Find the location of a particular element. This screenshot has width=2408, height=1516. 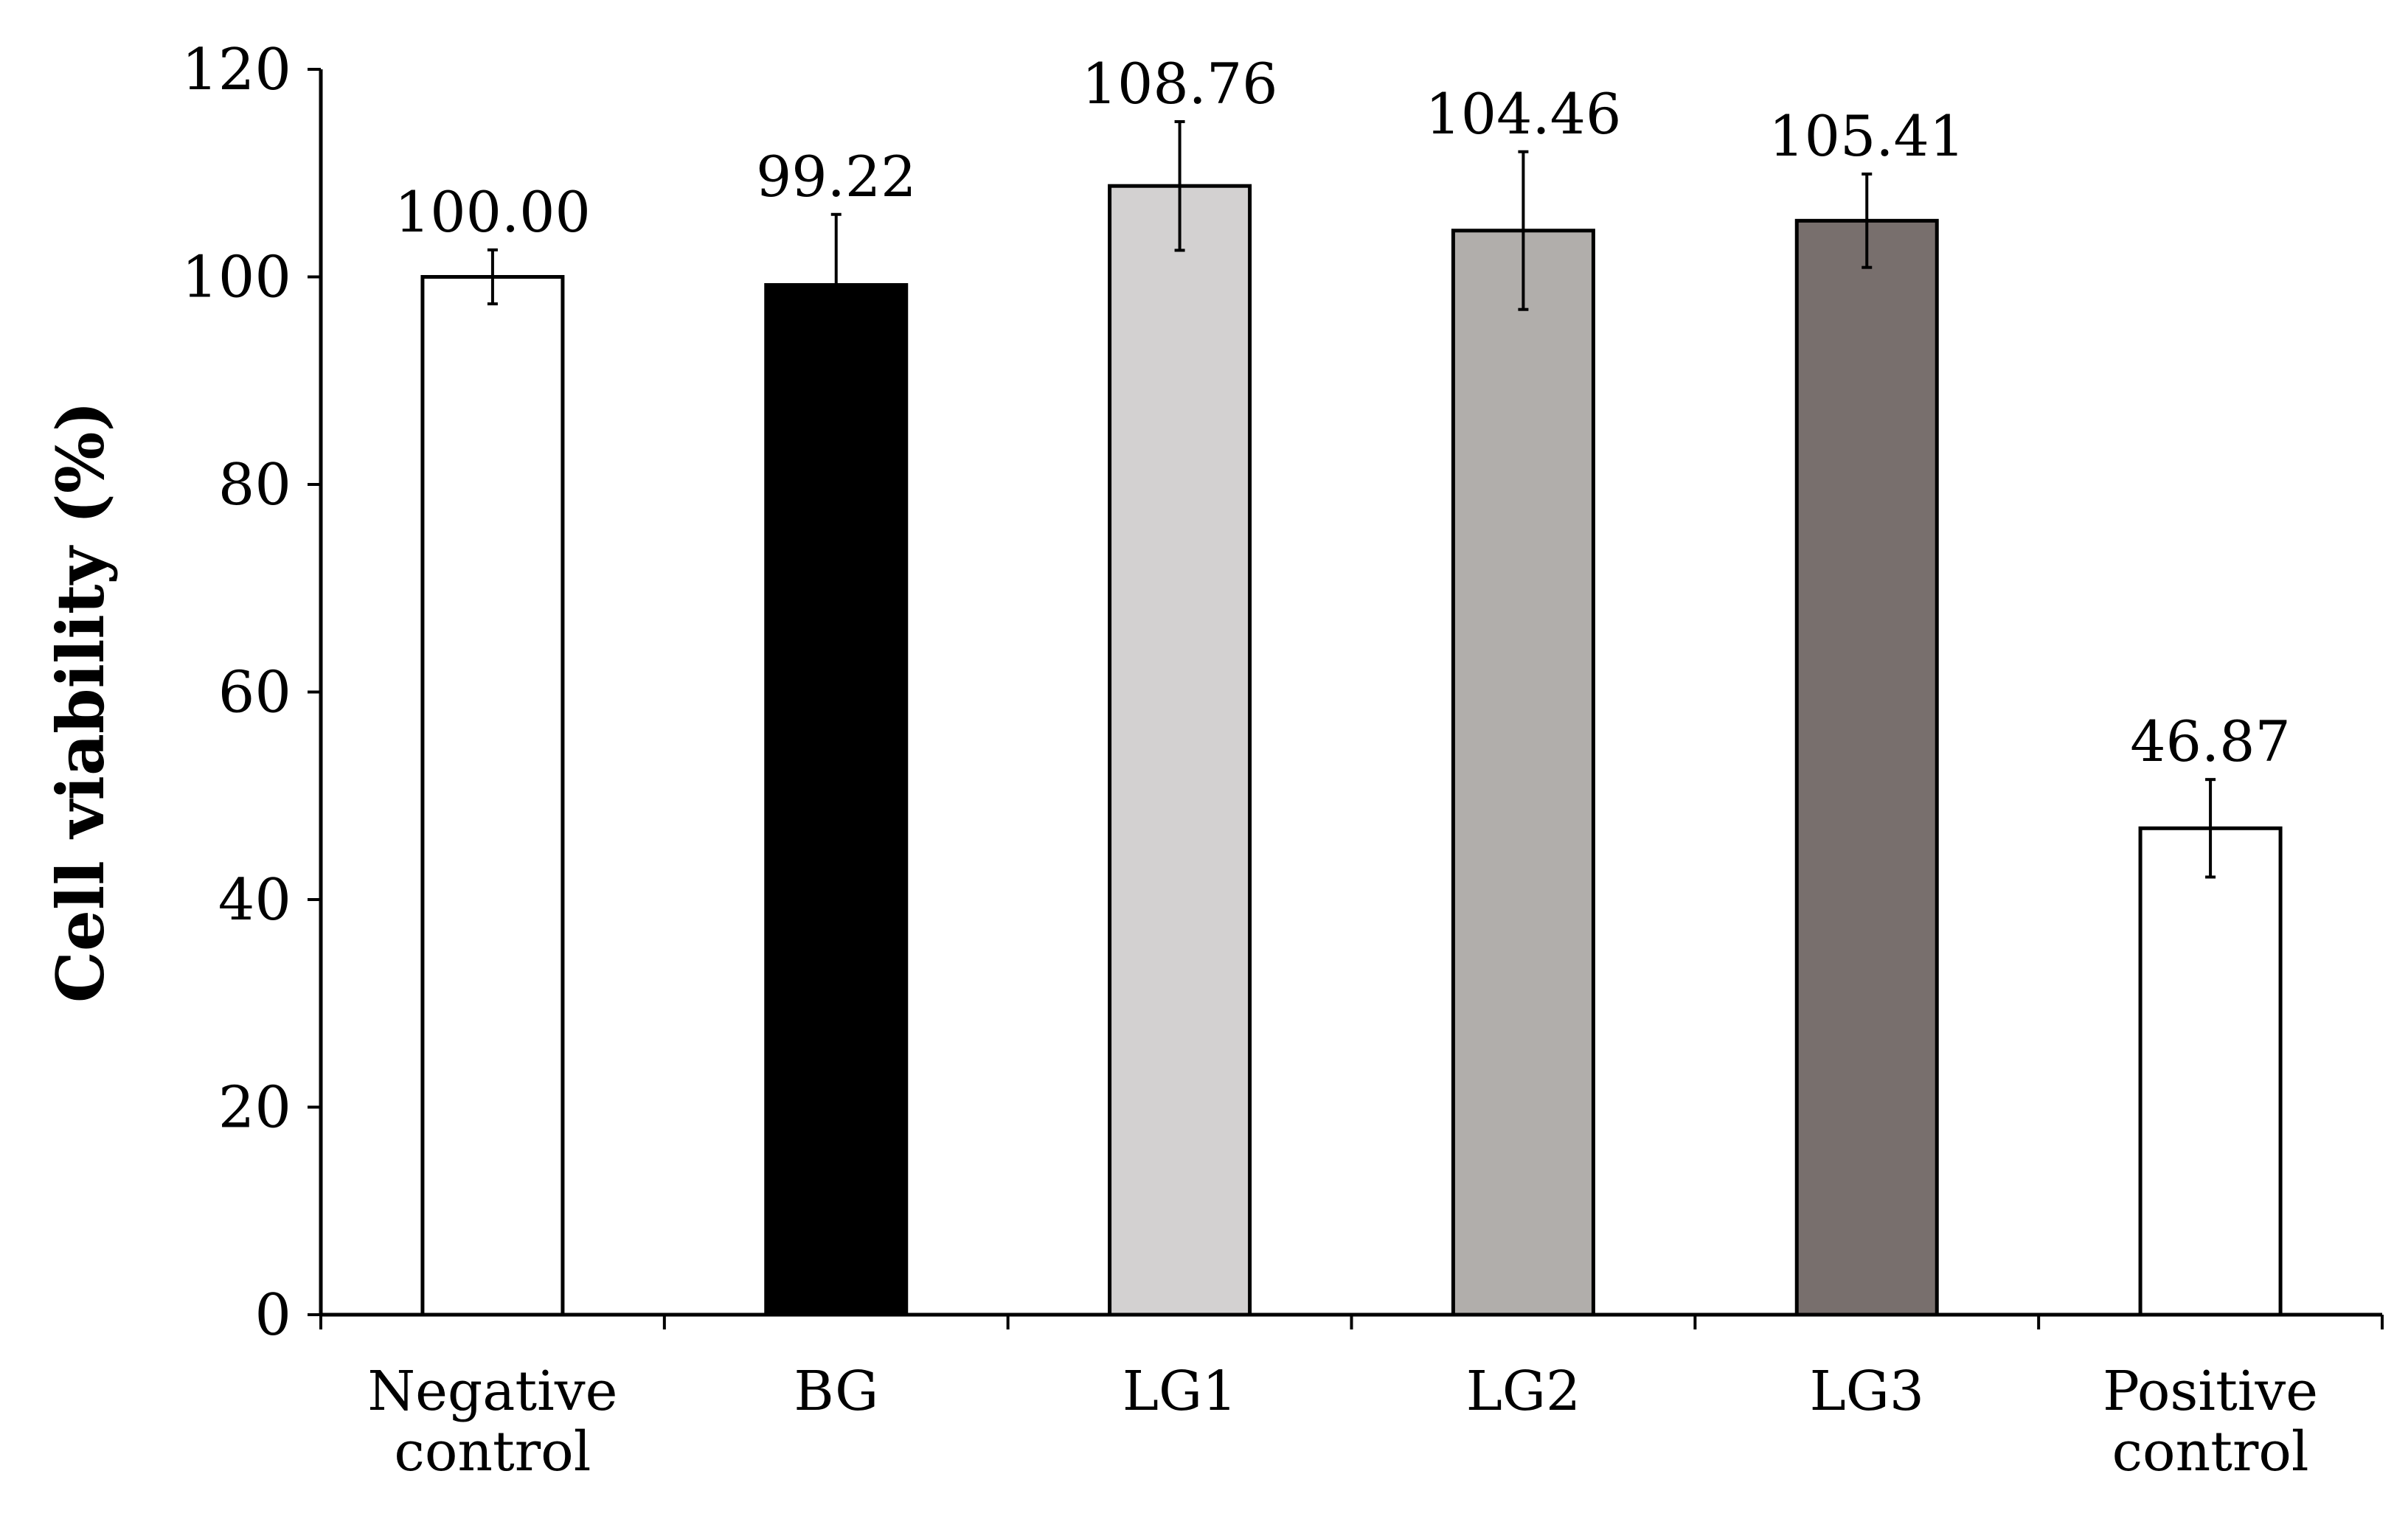

data-label: 99.22 is located at coordinates (836, 176).